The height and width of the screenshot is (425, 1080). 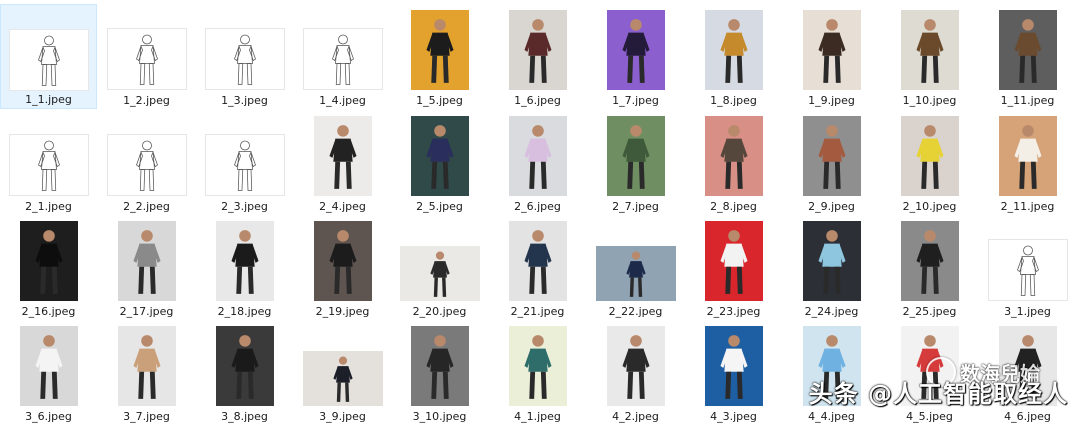 I want to click on file-name-label: 3_6.jpeg, so click(x=48, y=416).